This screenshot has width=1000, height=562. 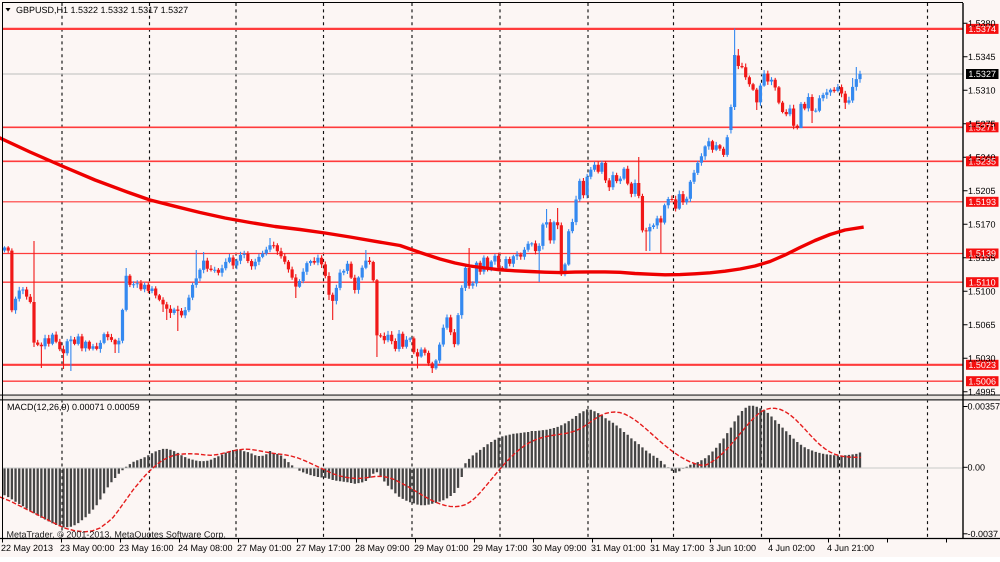 I want to click on svg-text: 24 May 08:00, so click(x=205, y=548).